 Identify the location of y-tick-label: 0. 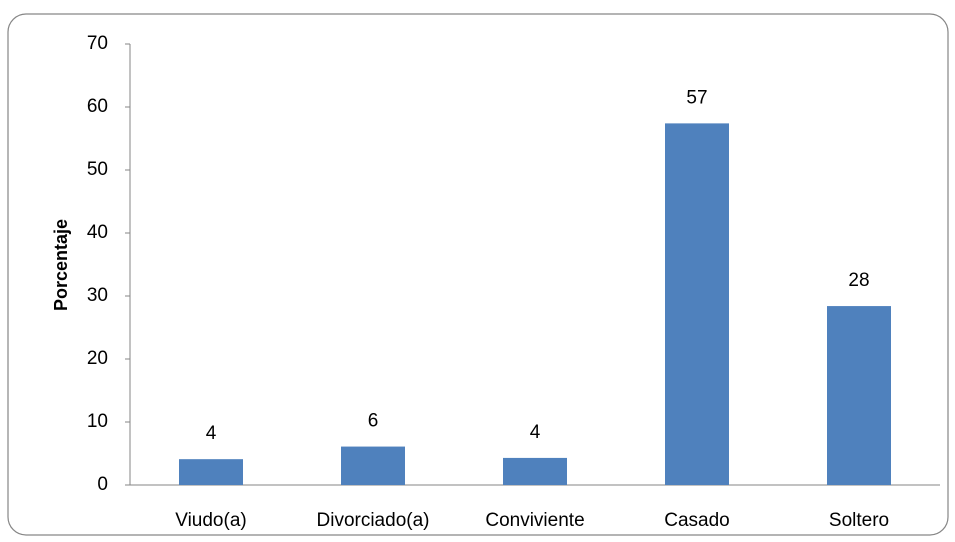
(102, 484).